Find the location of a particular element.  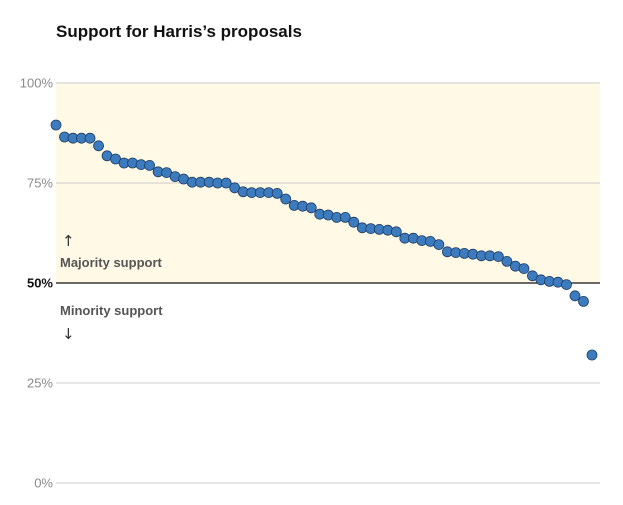

y-tick-label: 75% is located at coordinates (40, 183).